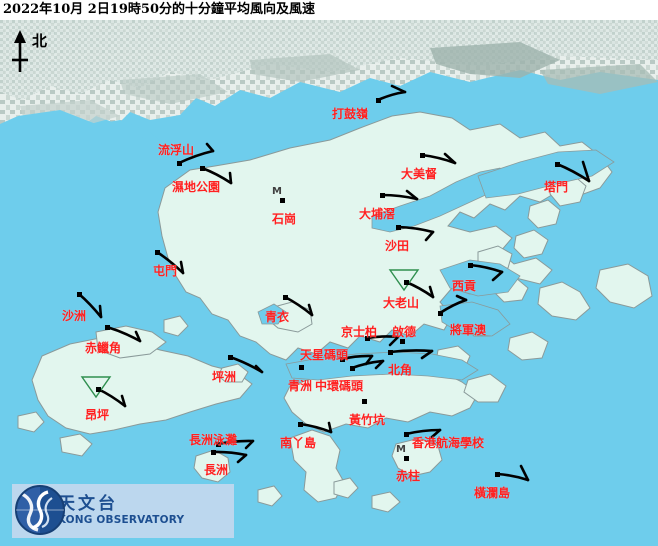  What do you see at coordinates (448, 443) in the screenshot?
I see `station-label: 香港航海學校` at bounding box center [448, 443].